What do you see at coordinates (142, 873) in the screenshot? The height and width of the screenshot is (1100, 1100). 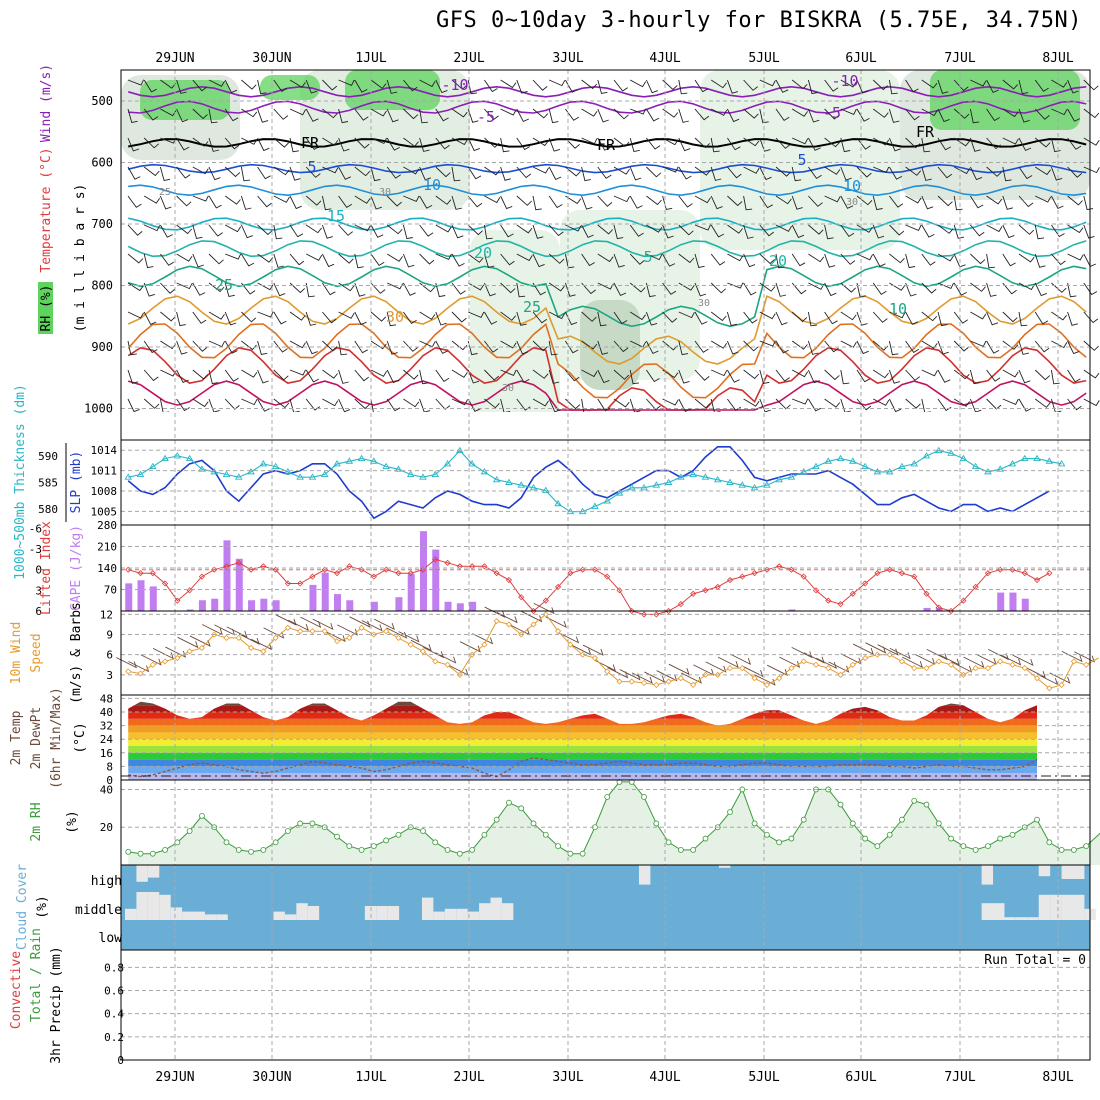 I see `high-cloud-bar` at bounding box center [142, 873].